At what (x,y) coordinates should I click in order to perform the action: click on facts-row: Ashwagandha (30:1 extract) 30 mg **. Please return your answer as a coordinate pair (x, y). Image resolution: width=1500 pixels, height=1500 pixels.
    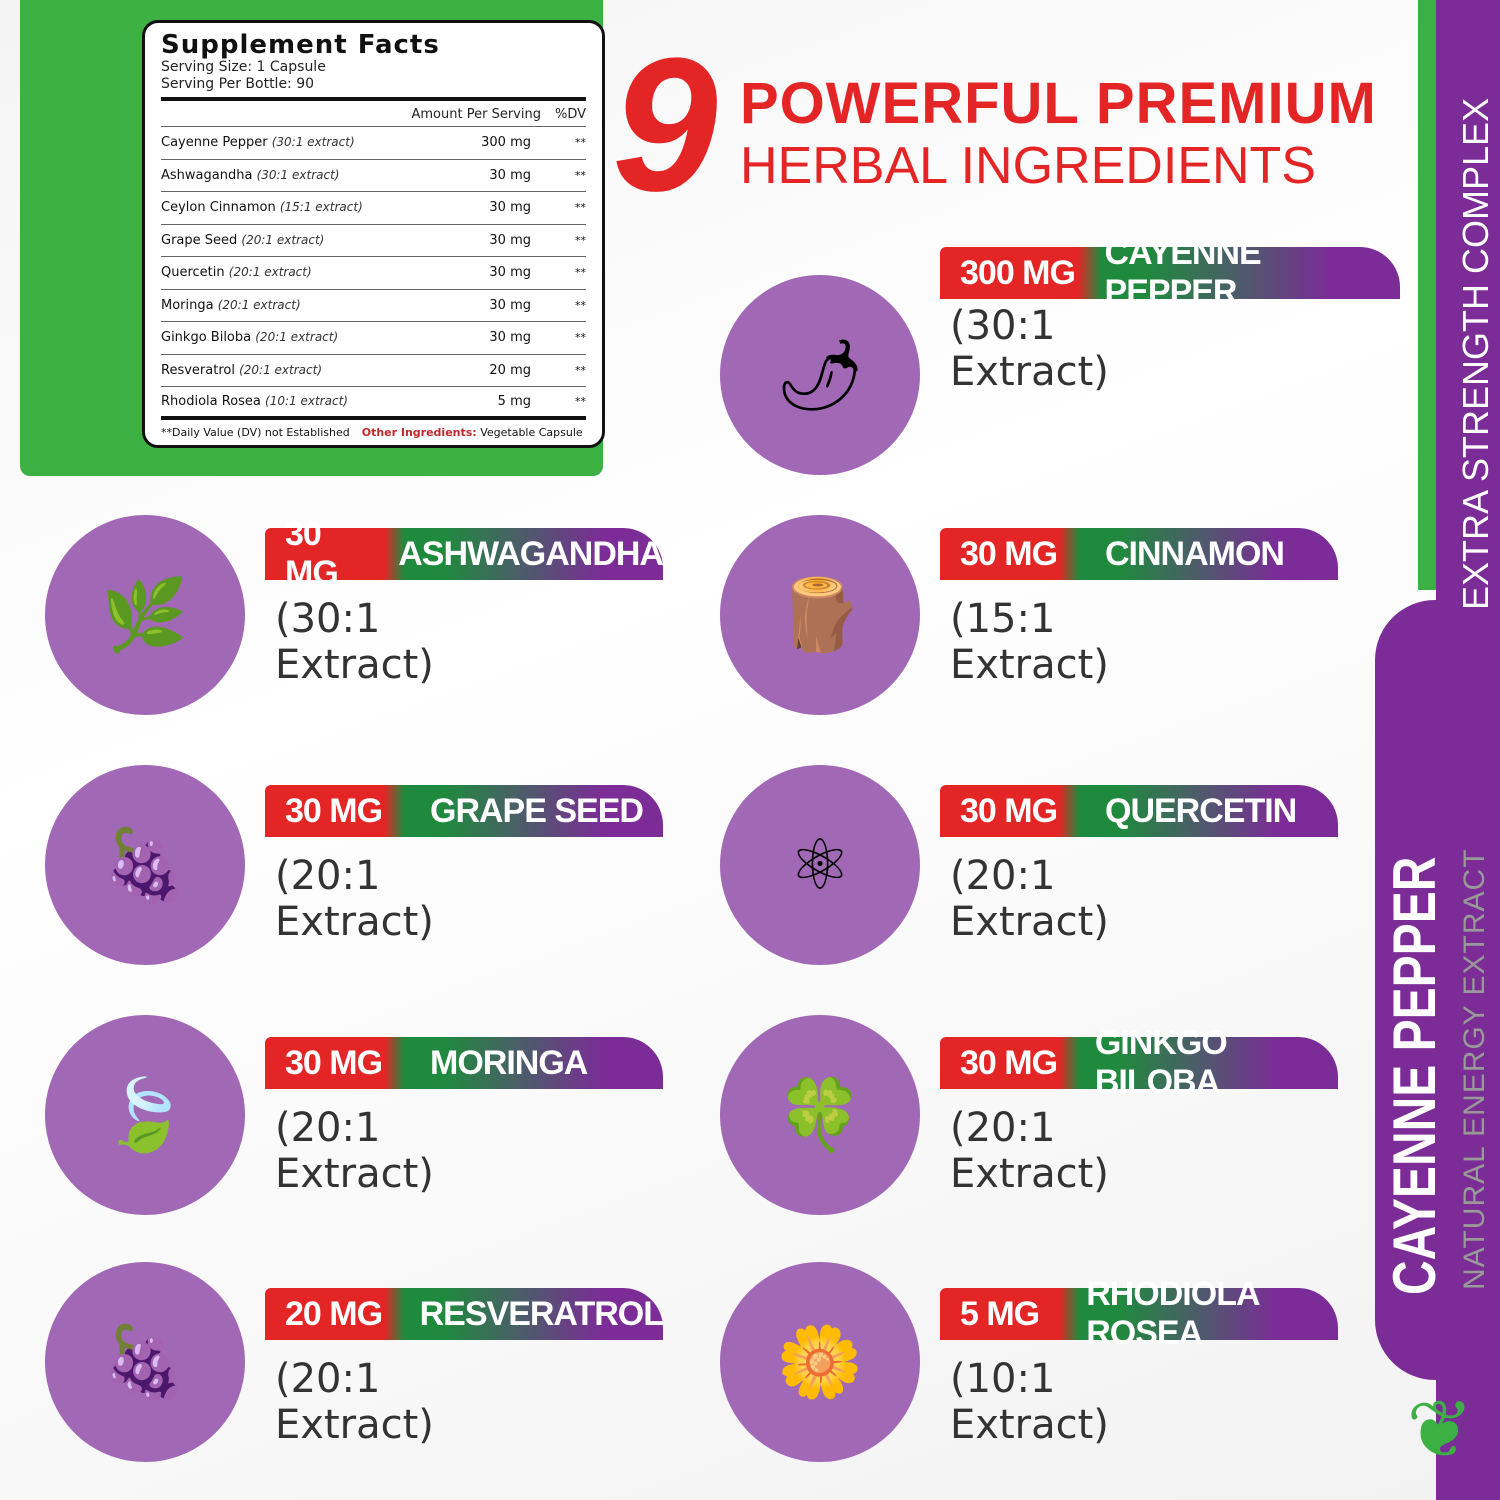
    Looking at the image, I should click on (373, 176).